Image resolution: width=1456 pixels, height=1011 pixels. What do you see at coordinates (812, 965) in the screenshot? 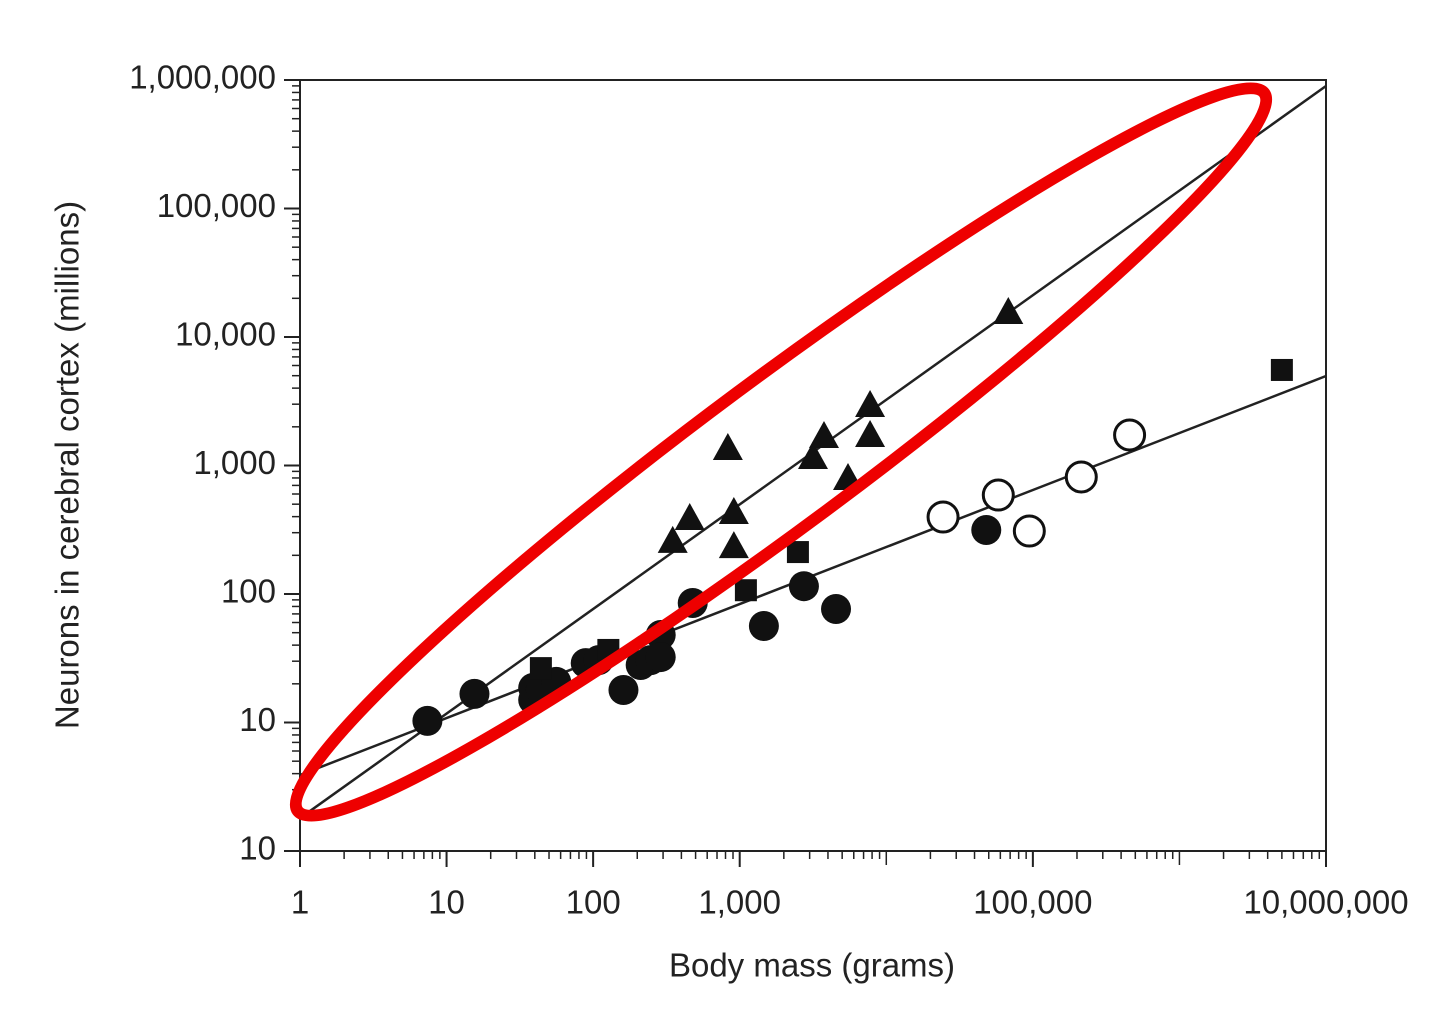
I see `x-axis-label: Body mass (grams)` at bounding box center [812, 965].